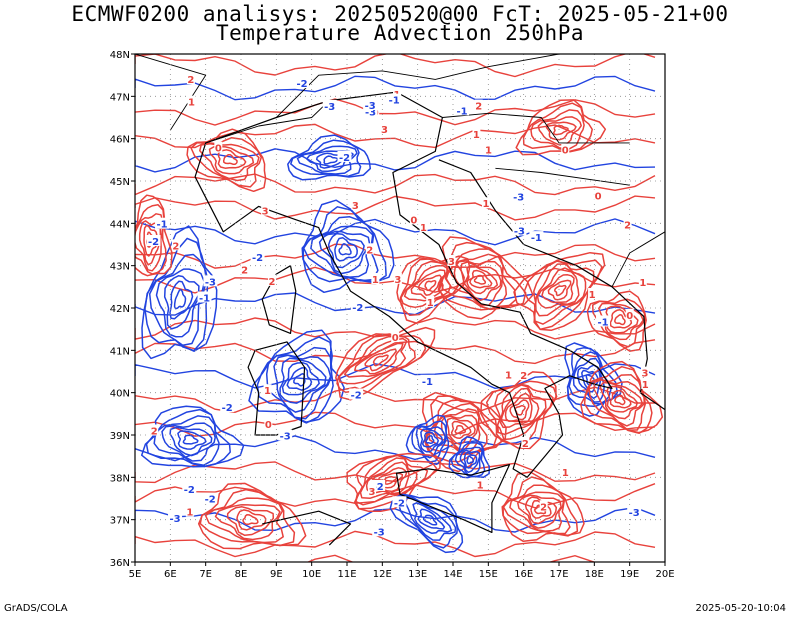 The height and width of the screenshot is (618, 800). Describe the element at coordinates (120, 55) in the screenshot. I see `lat-tick-label: 48N` at that location.